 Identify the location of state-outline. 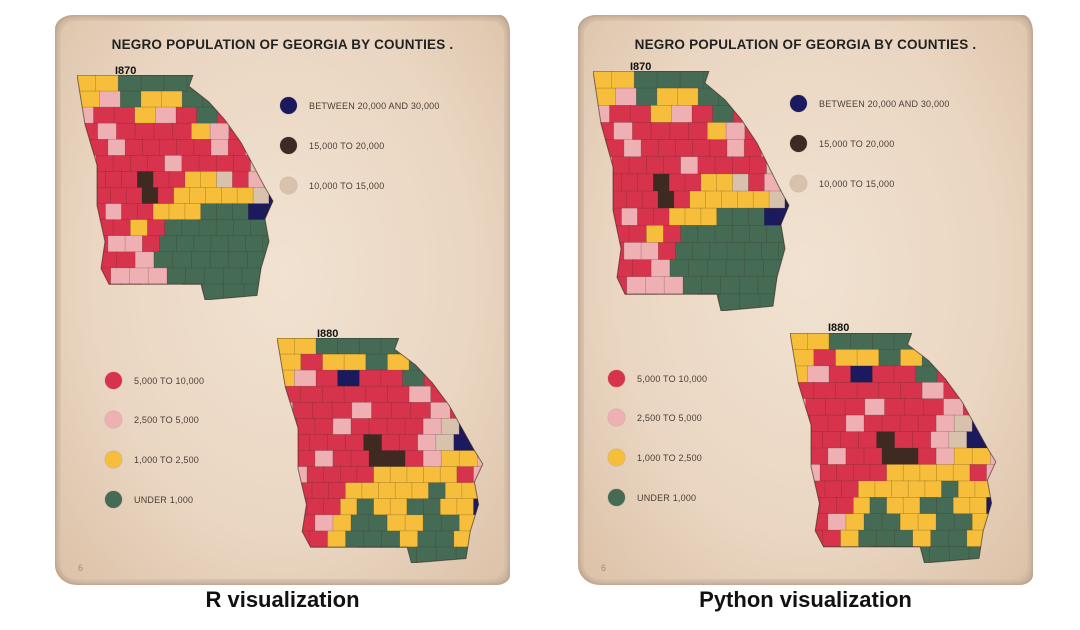
(691, 191).